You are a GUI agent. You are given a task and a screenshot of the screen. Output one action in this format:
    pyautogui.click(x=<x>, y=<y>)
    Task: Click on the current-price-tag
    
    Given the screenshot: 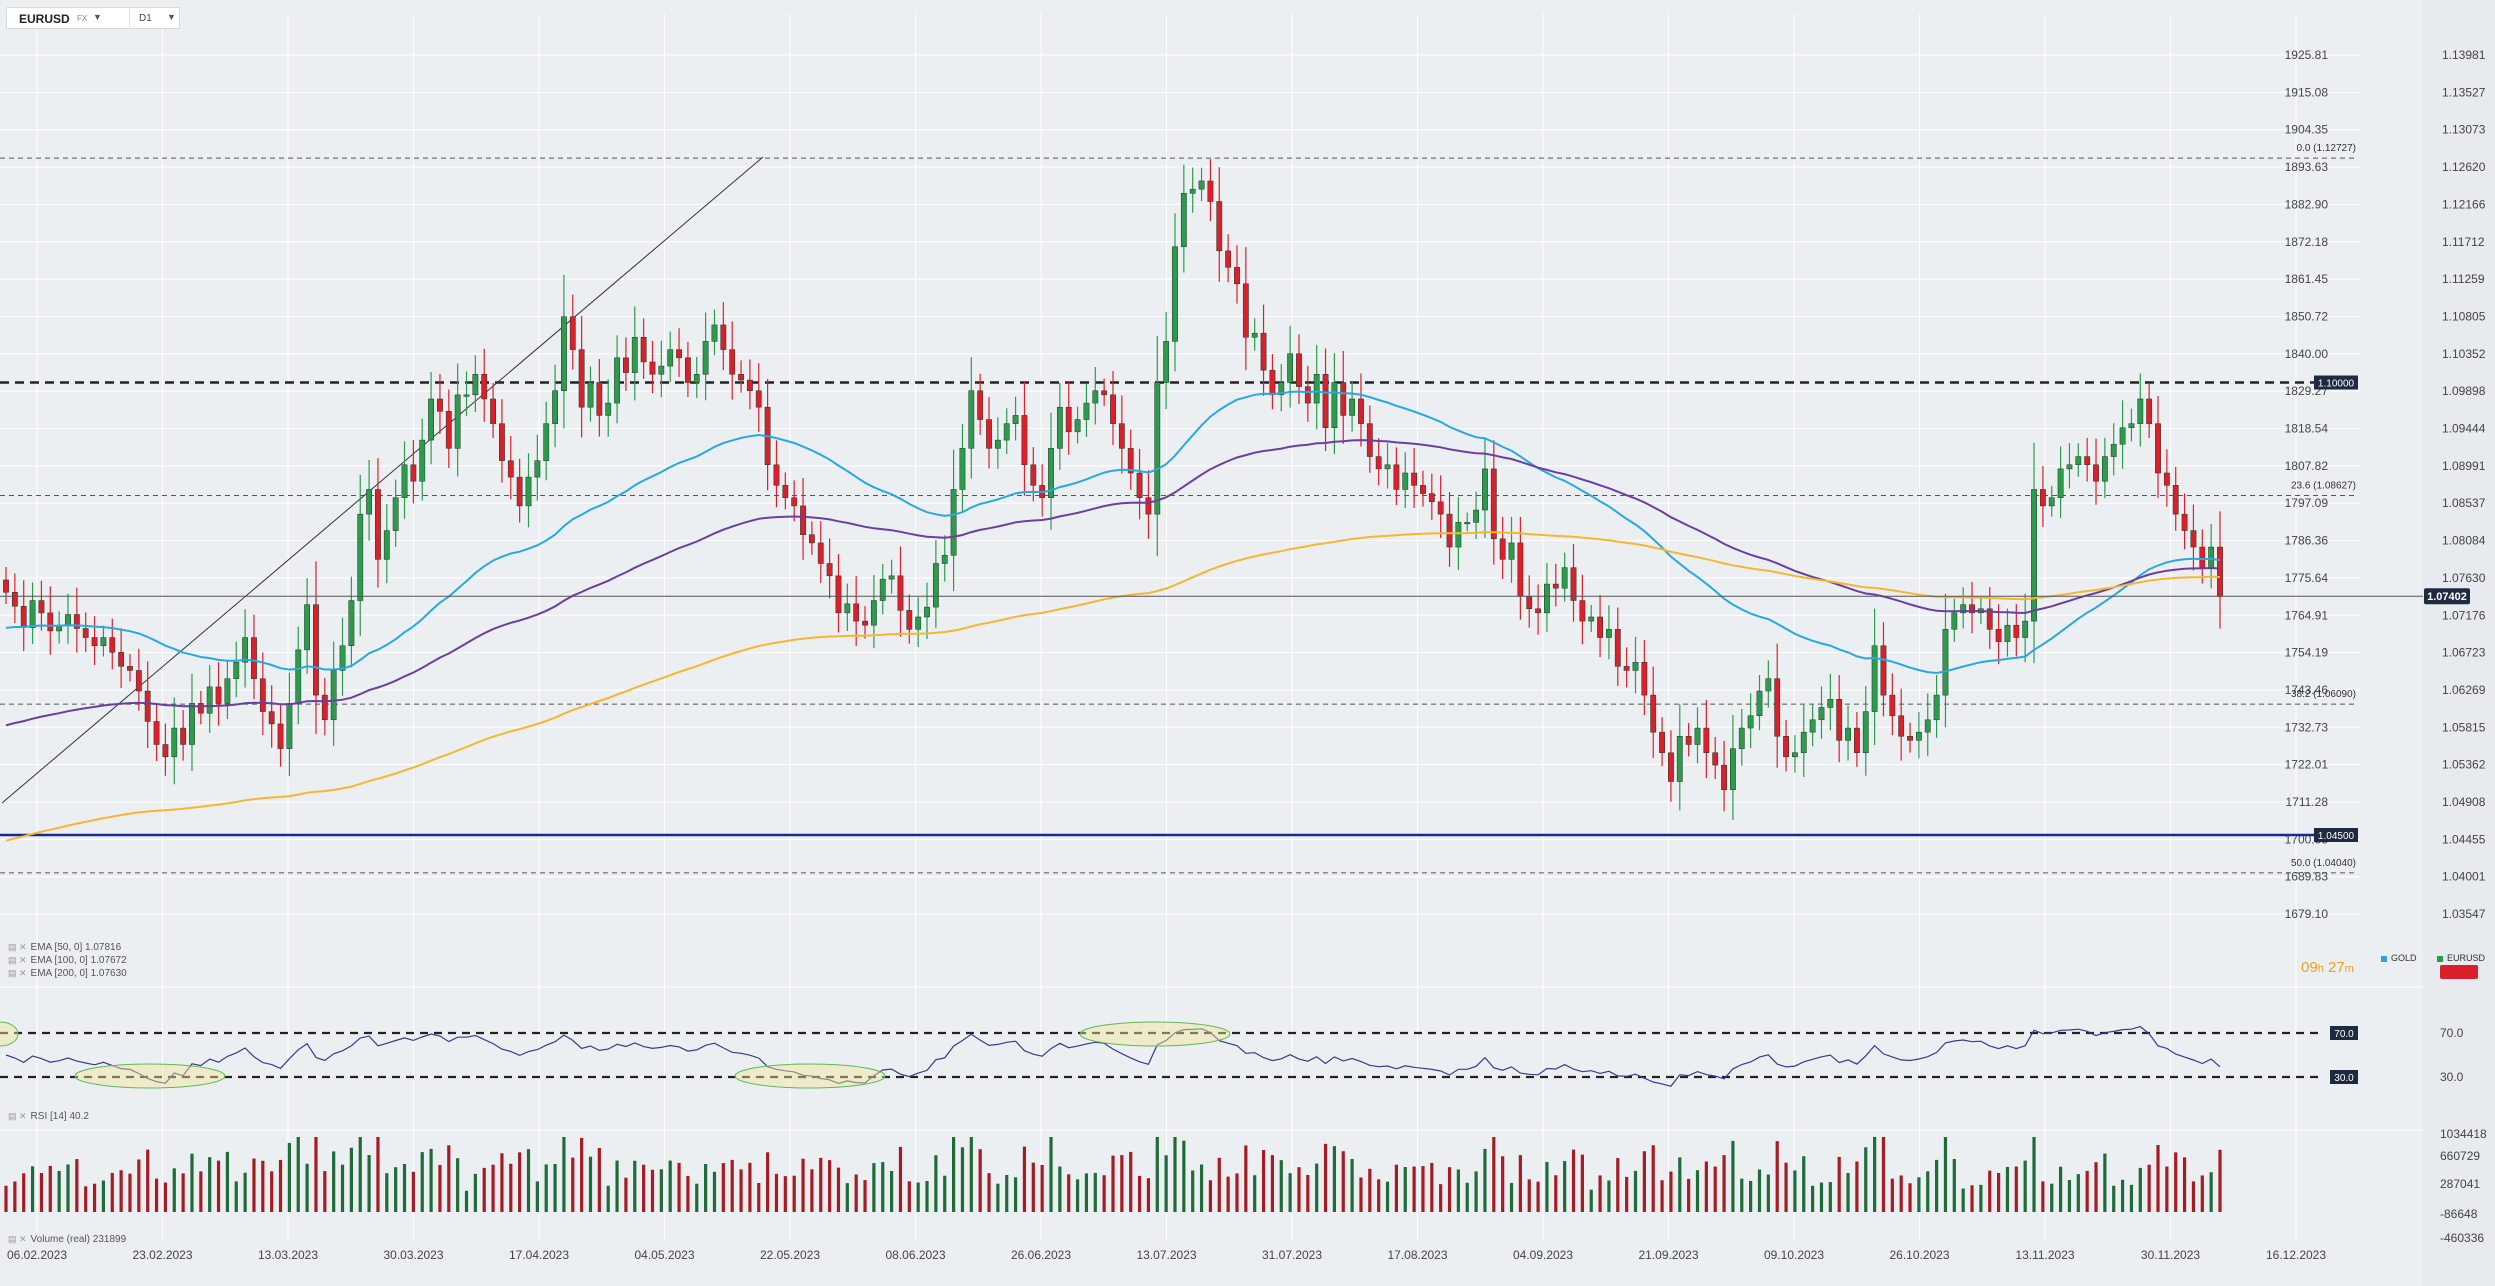 What is the action you would take?
    pyautogui.click(x=2447, y=596)
    